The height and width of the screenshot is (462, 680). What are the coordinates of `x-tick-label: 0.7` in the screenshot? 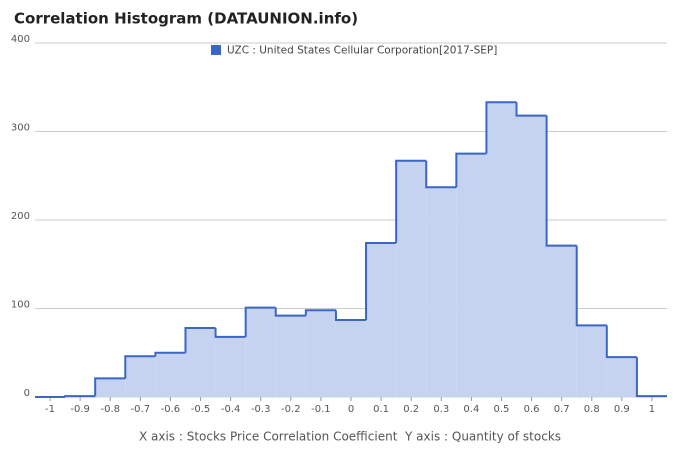 It's located at (562, 409).